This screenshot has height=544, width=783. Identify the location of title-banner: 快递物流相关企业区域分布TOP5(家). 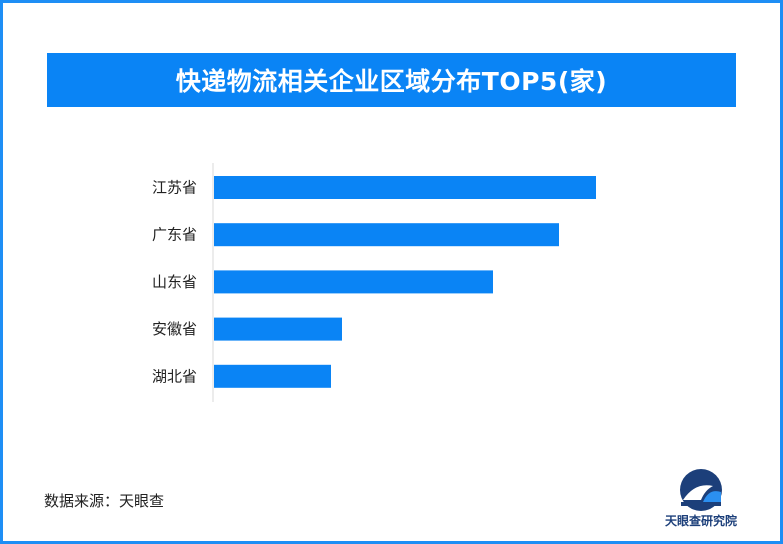
(391, 80).